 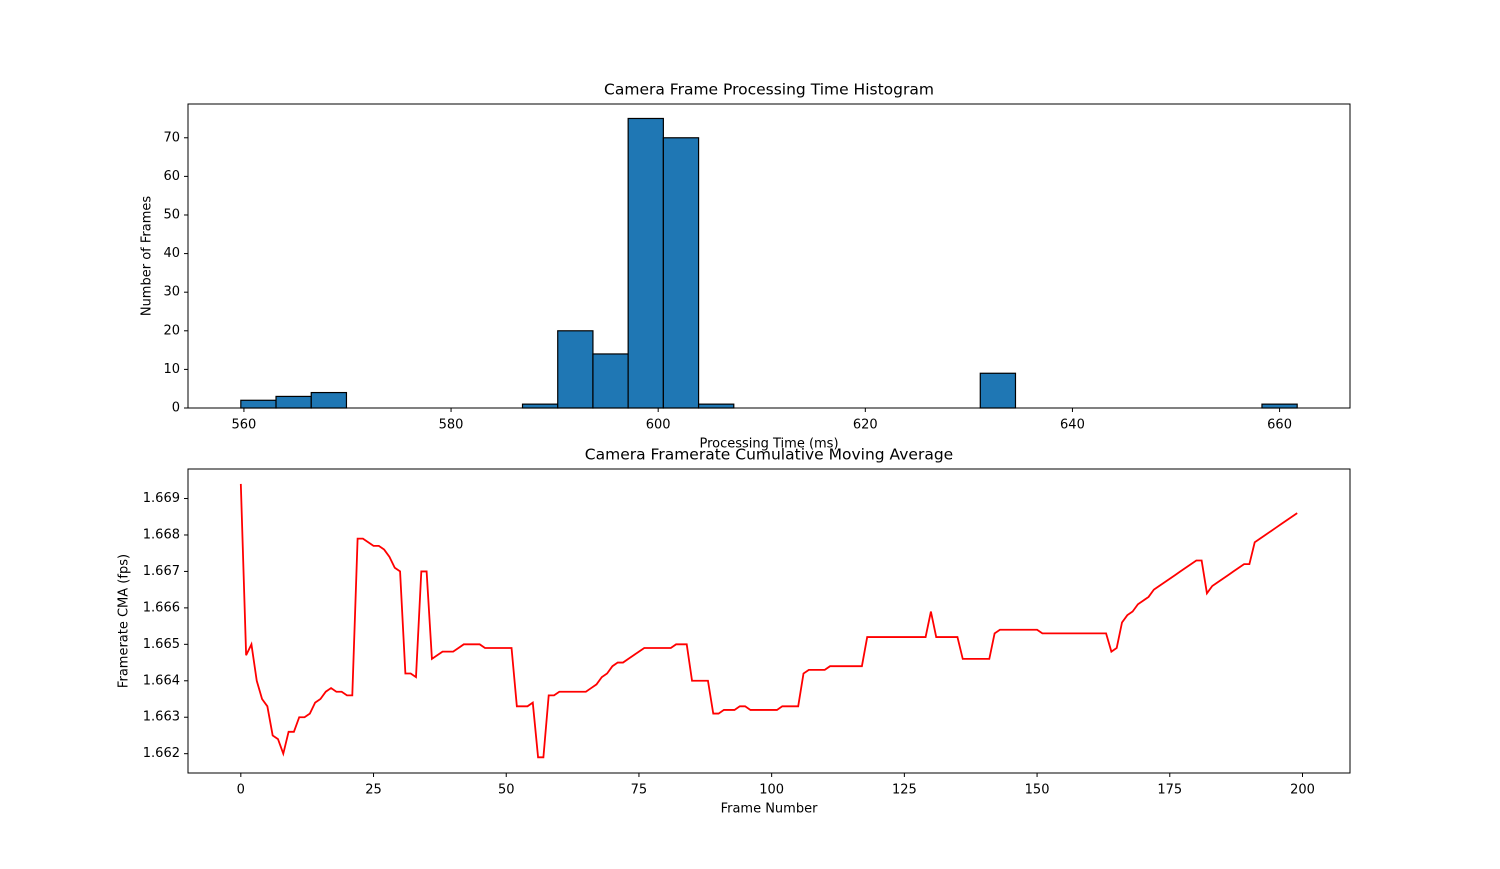 What do you see at coordinates (769, 90) in the screenshot?
I see `chart-title: Camera Frame Processing Time Histogram` at bounding box center [769, 90].